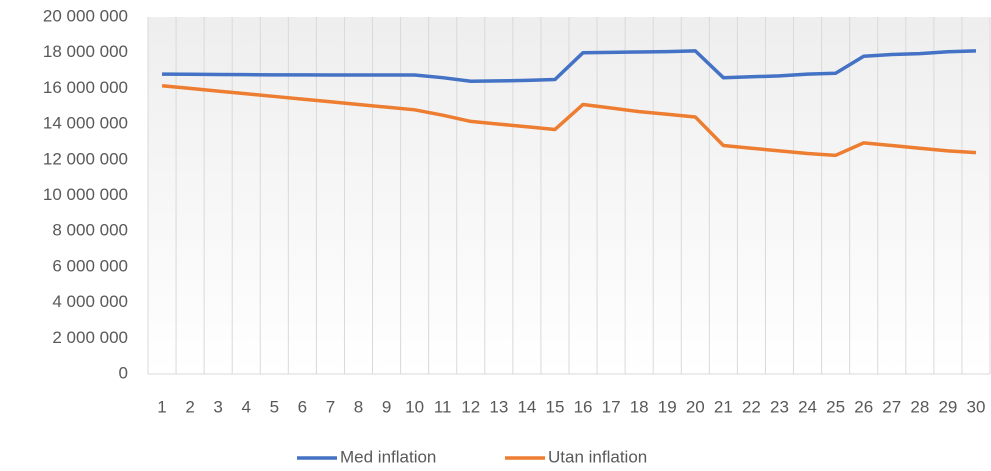 The width and height of the screenshot is (991, 471). I want to click on x-tick-label: 7, so click(330, 406).